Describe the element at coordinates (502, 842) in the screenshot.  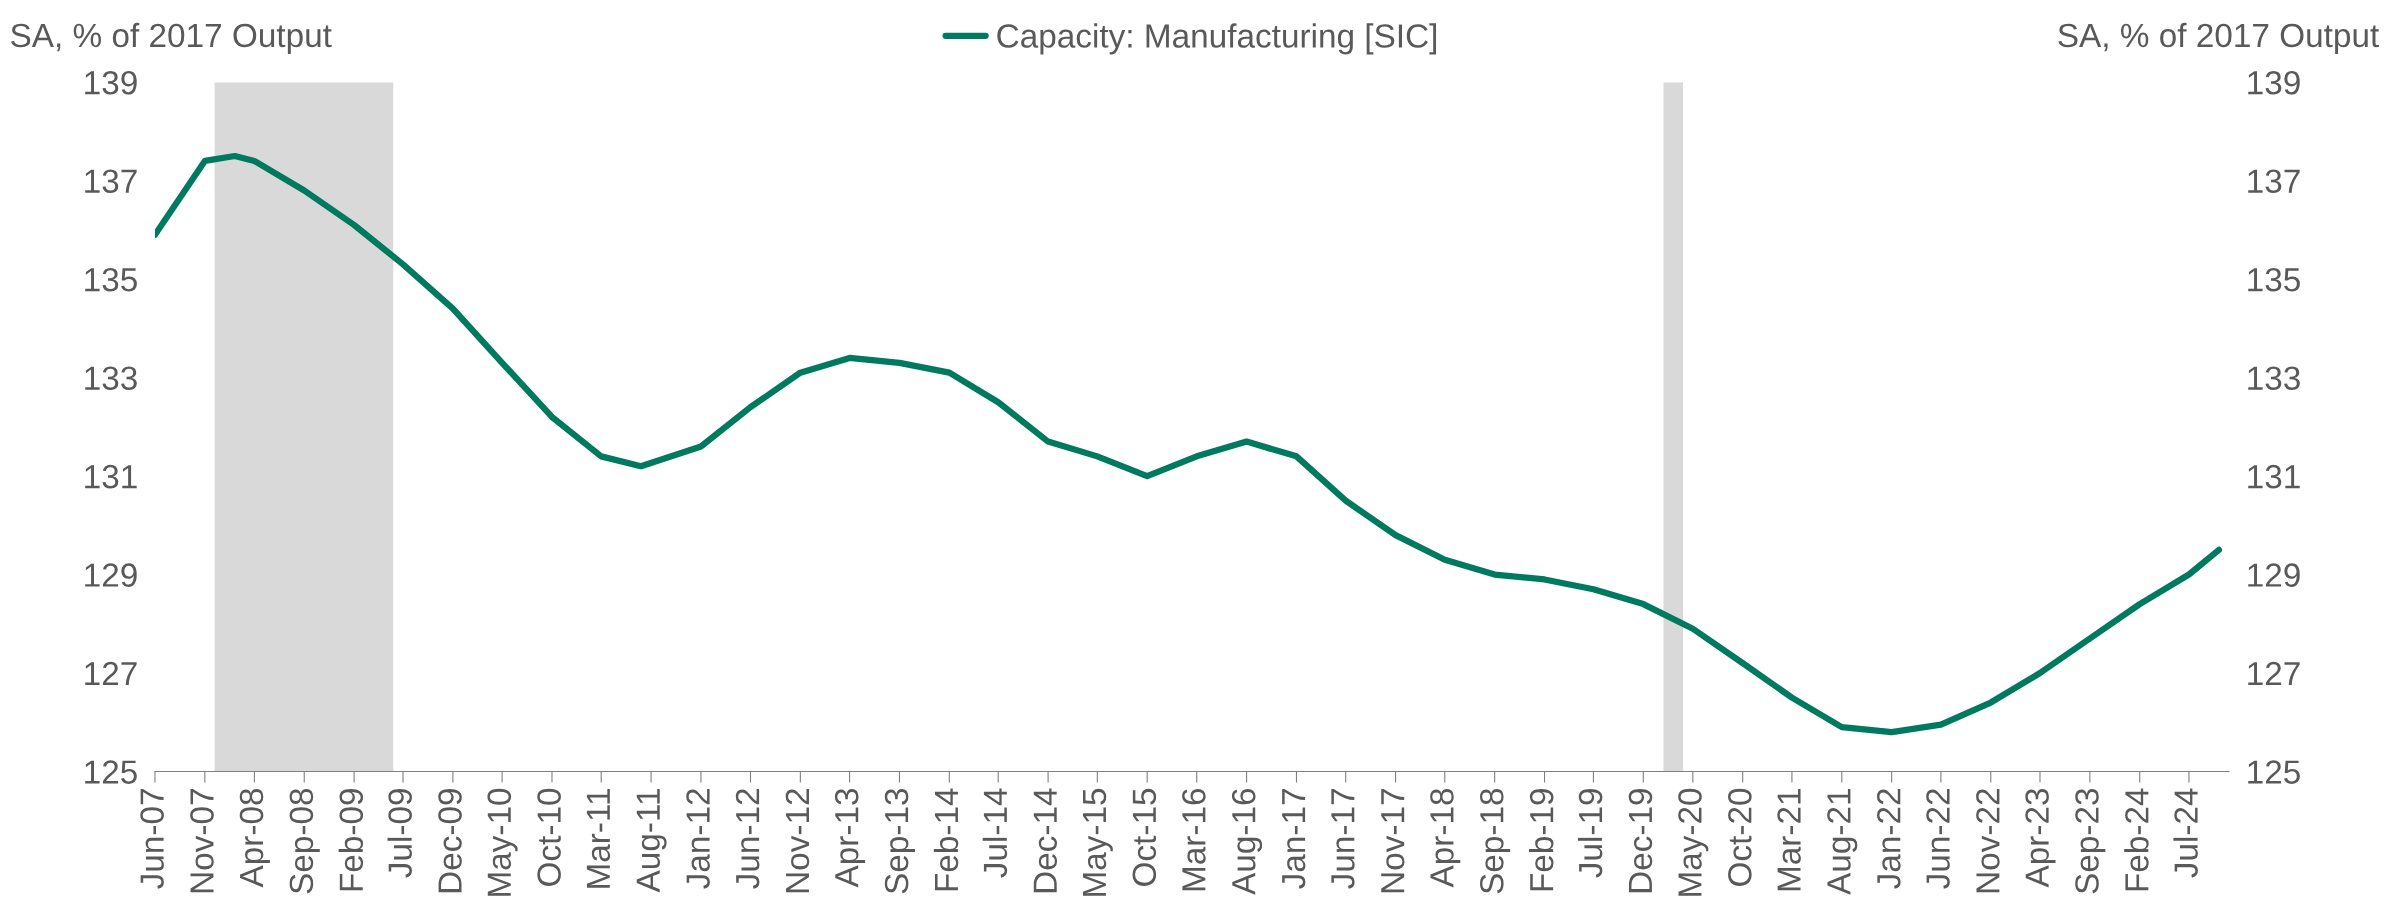
I see `x-tick-label: May-10` at that location.